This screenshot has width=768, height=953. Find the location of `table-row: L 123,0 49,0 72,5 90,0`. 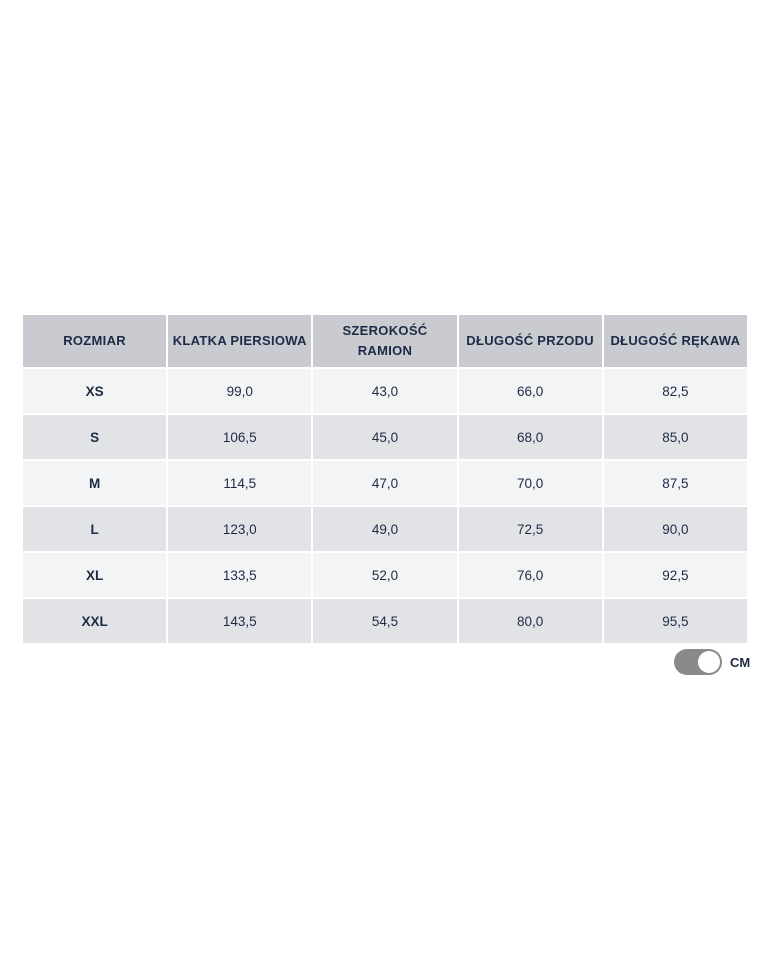

table-row: L 123,0 49,0 72,5 90,0 is located at coordinates (385, 529).